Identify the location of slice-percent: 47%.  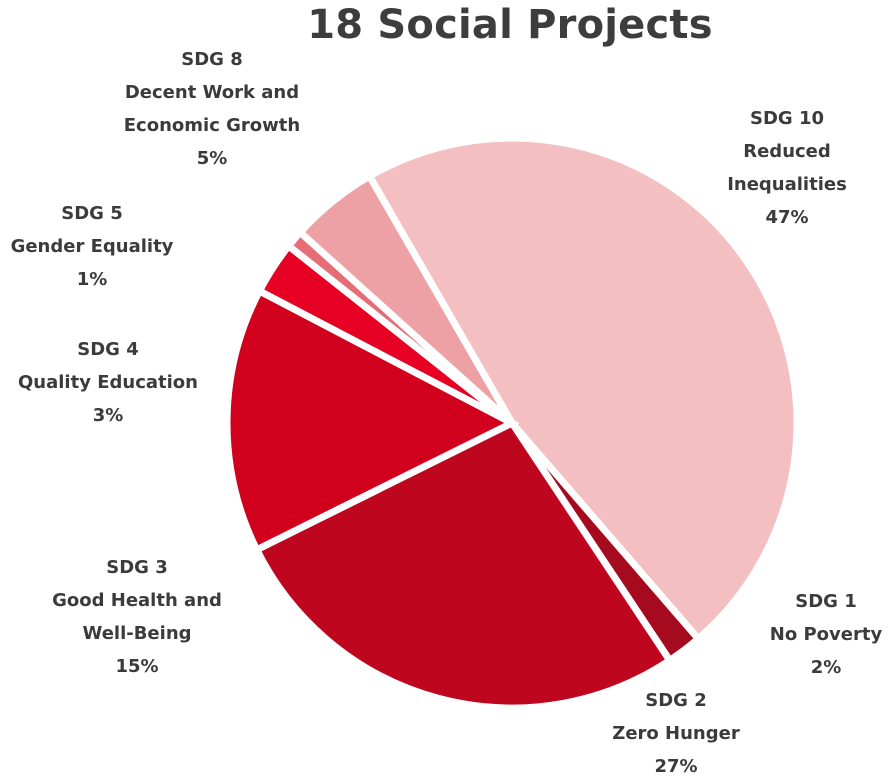
(787, 217).